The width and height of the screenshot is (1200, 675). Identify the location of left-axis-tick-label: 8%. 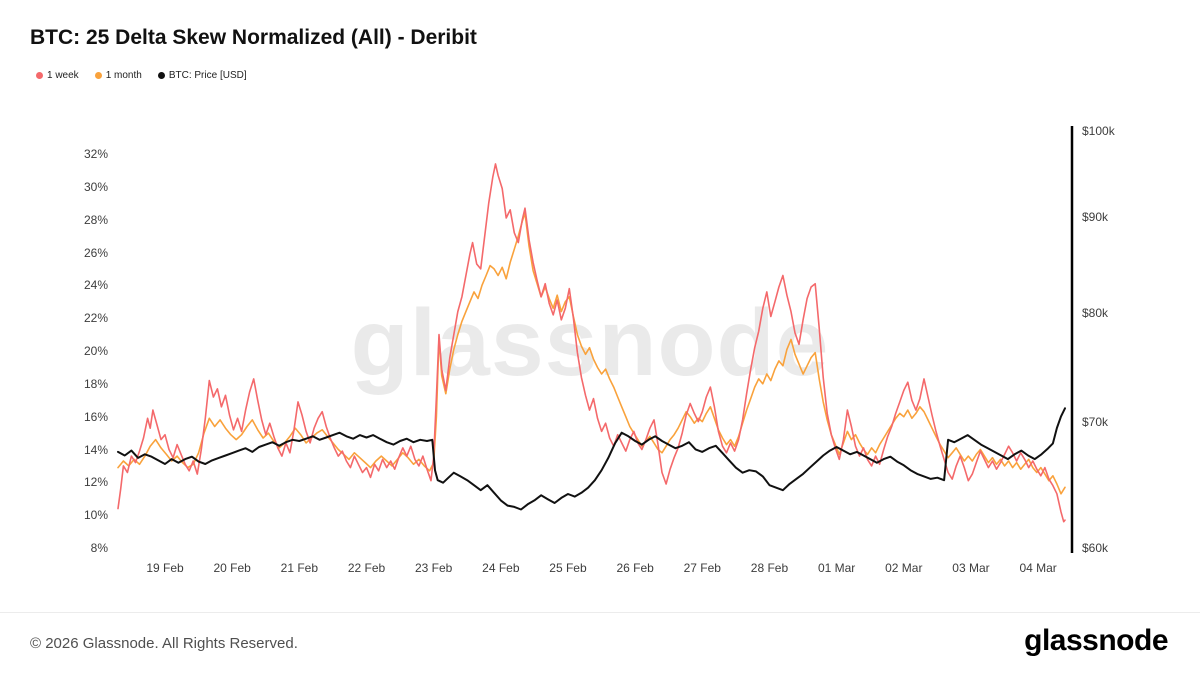
(99, 548).